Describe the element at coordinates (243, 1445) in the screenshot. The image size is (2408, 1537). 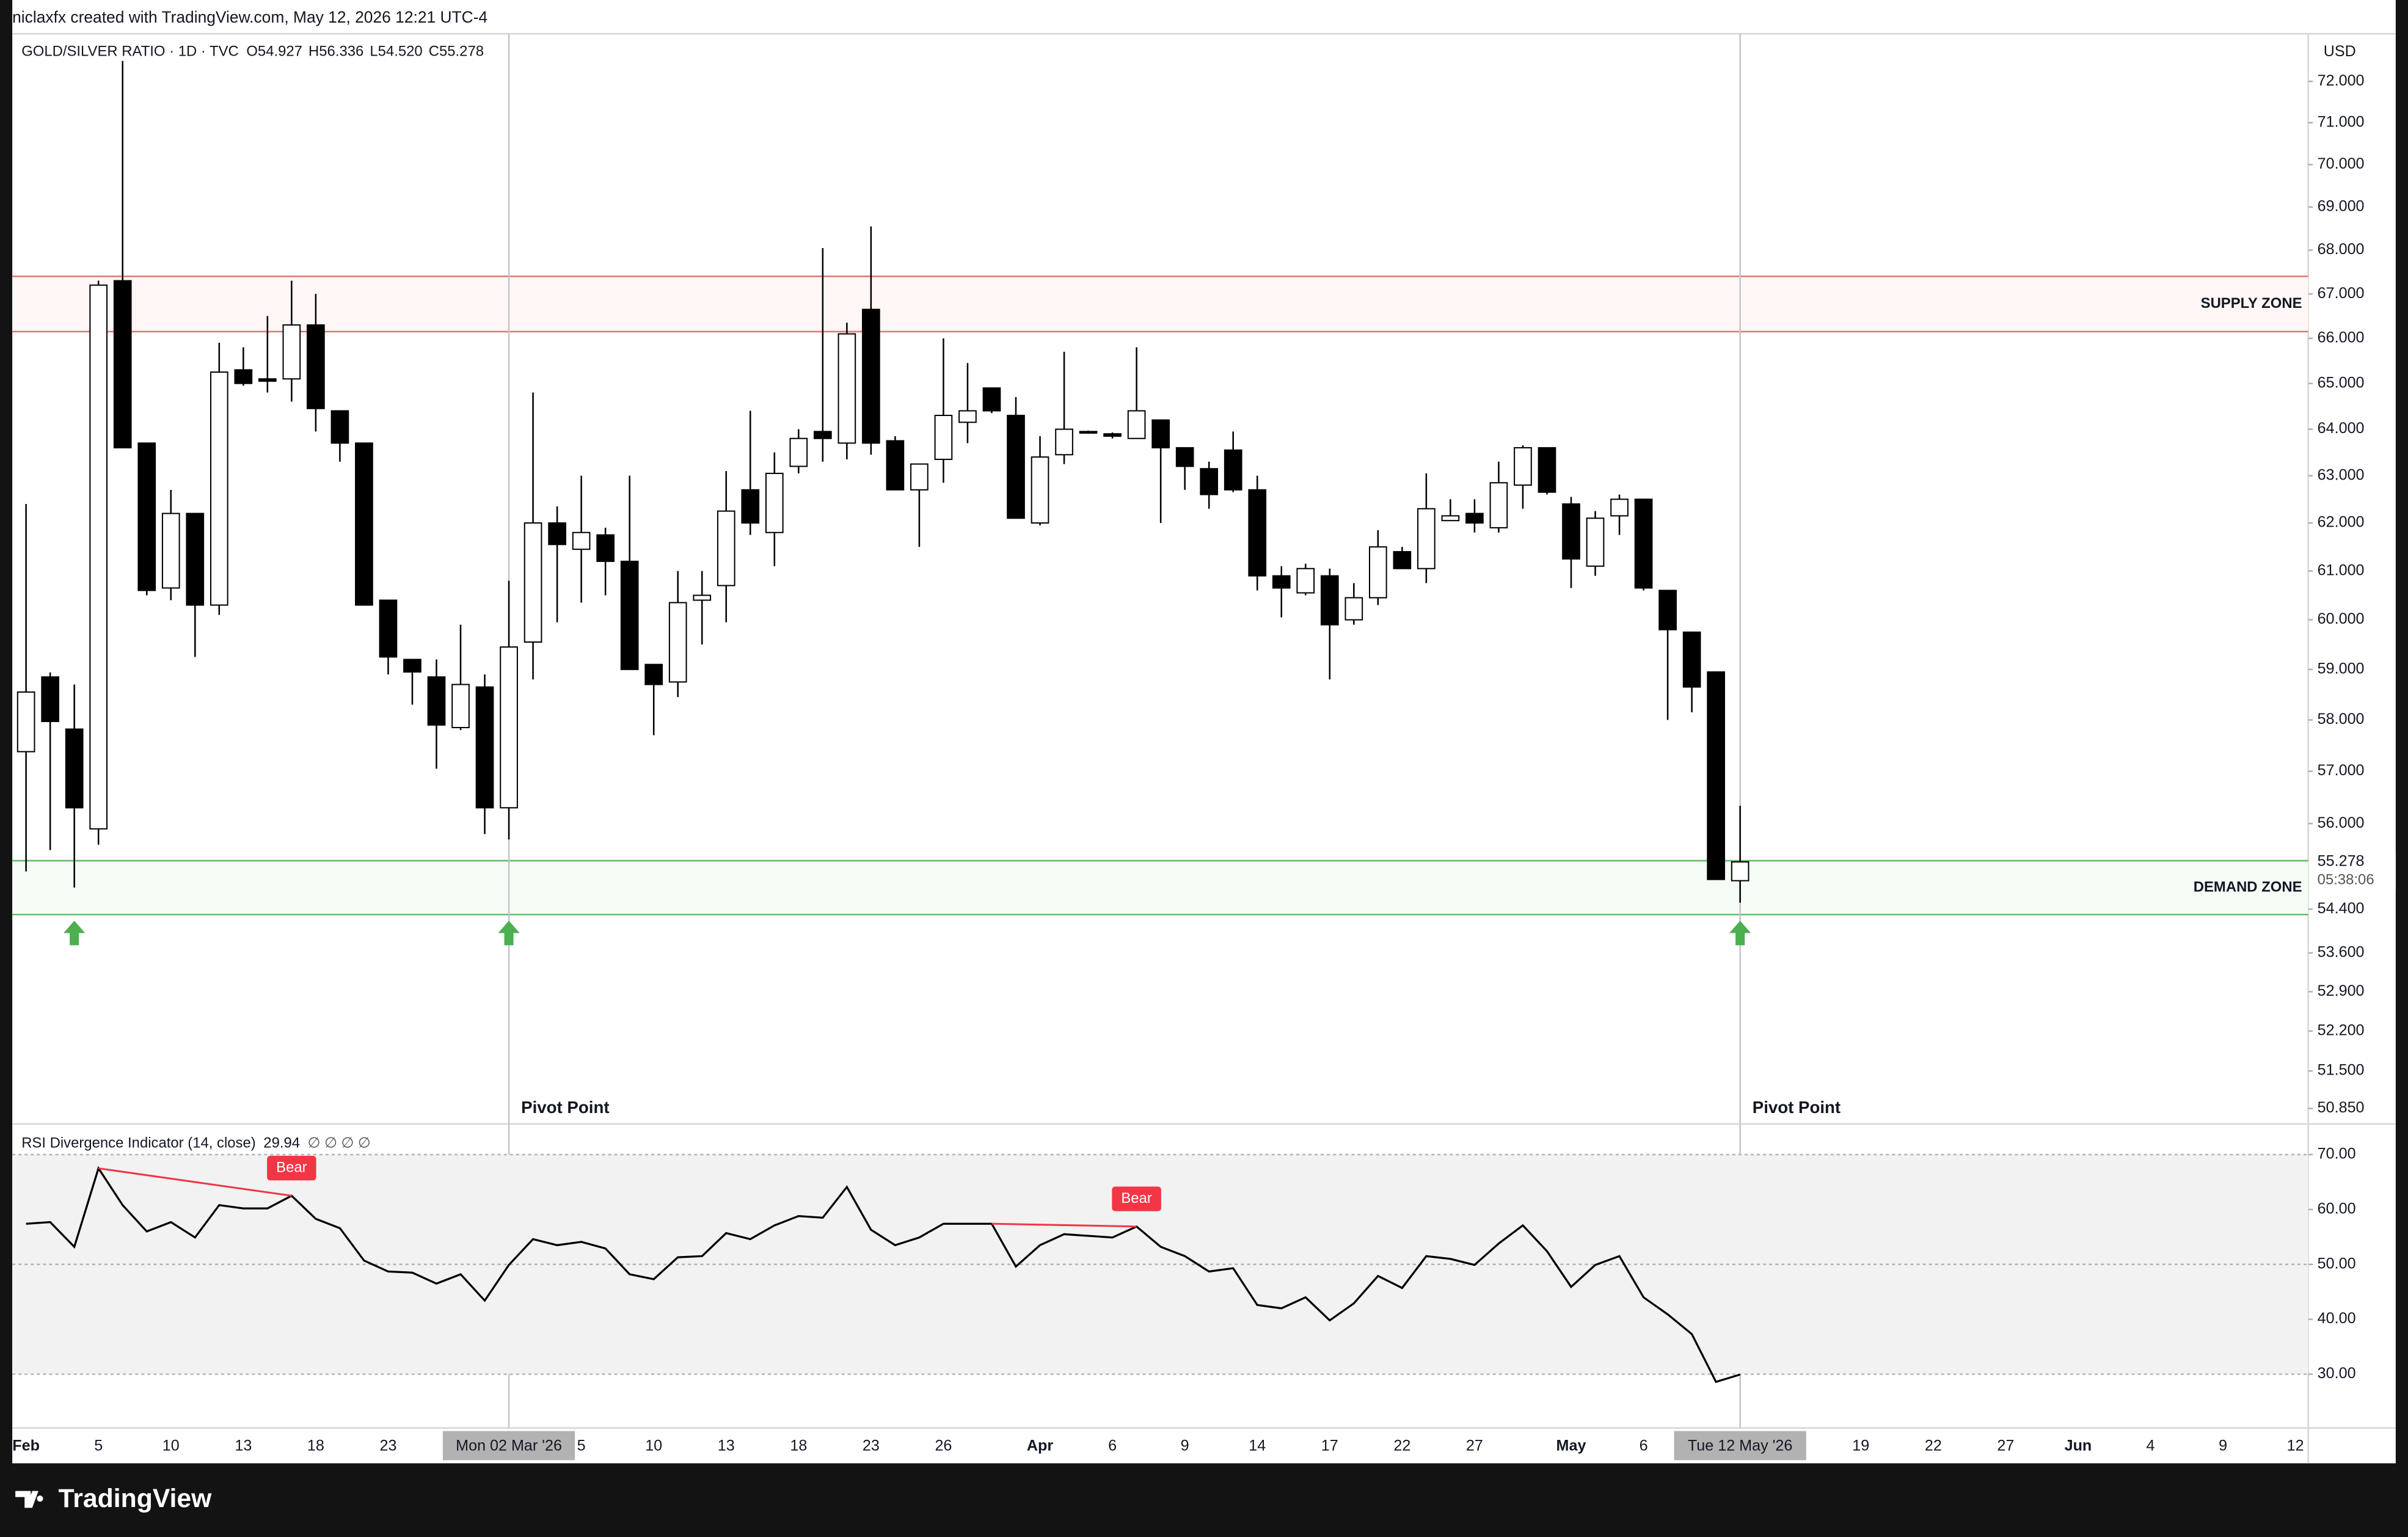
I see `x-tick-label: 13` at that location.